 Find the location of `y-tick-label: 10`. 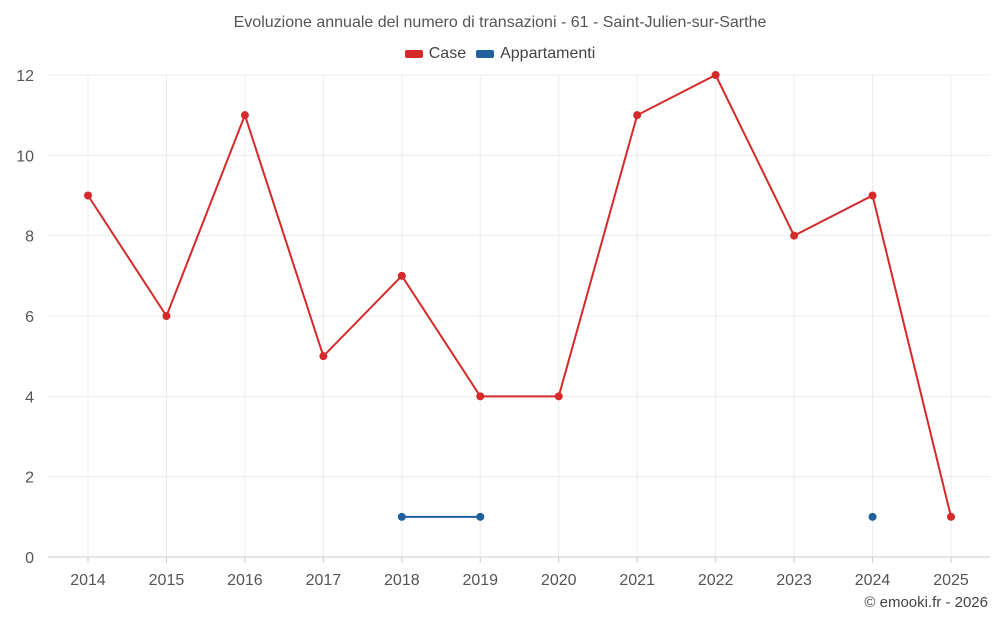

y-tick-label: 10 is located at coordinates (25, 156).